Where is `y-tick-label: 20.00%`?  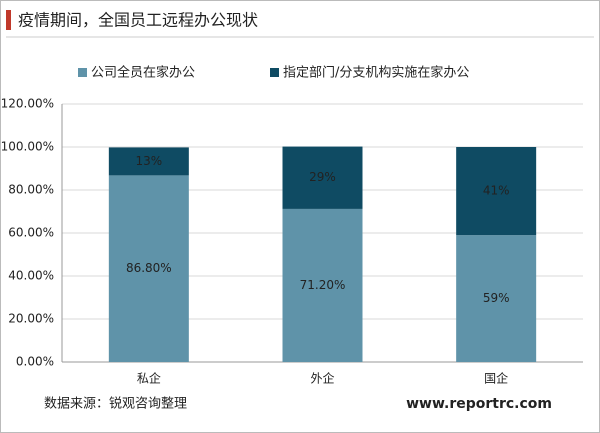
y-tick-label: 20.00% is located at coordinates (31, 319).